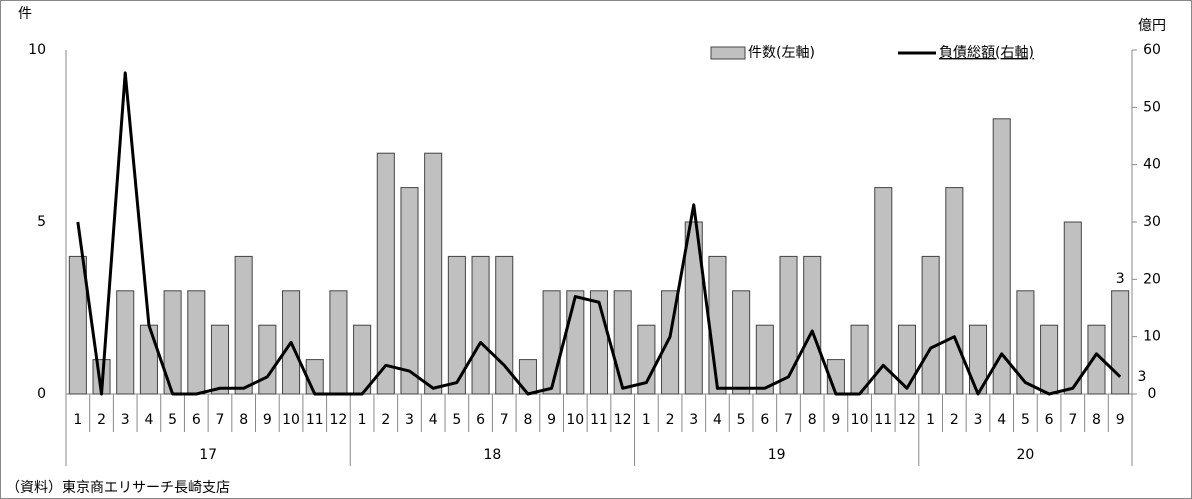  Describe the element at coordinates (41, 222) in the screenshot. I see `y-tick-label: 5` at that location.